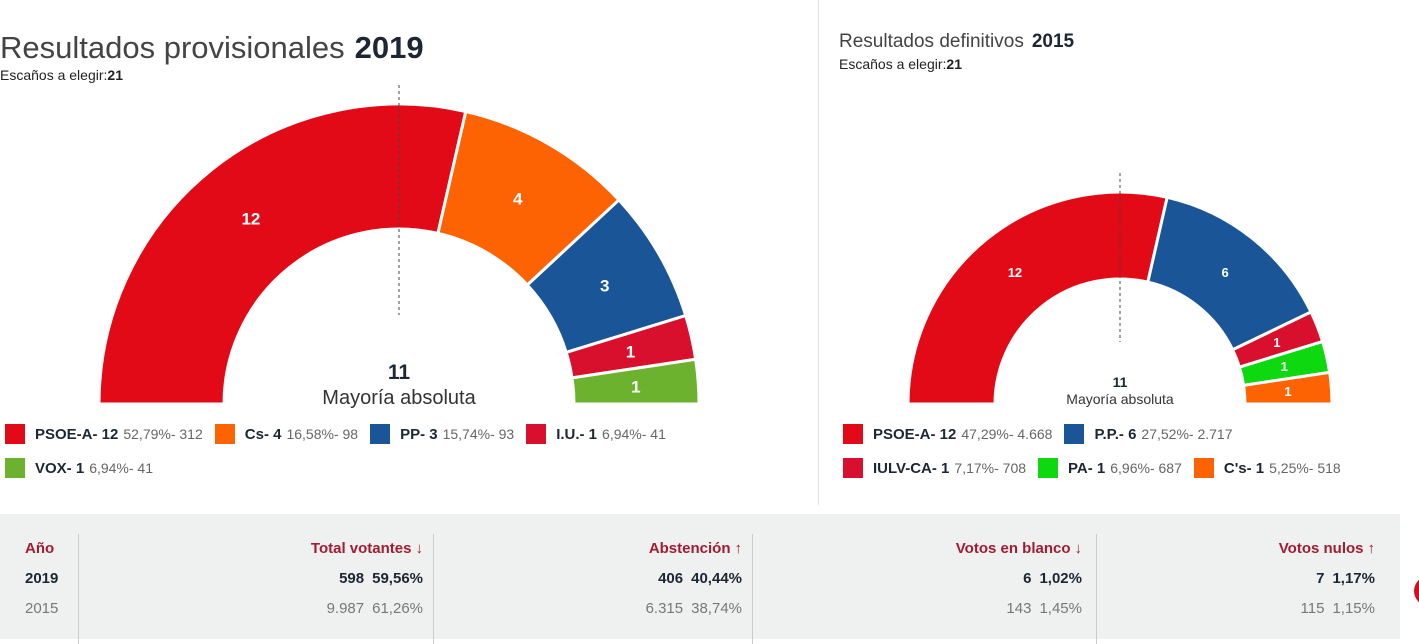 The height and width of the screenshot is (644, 1419). What do you see at coordinates (990, 468) in the screenshot?
I see `legend-percent-votes: 7,17%- 708` at bounding box center [990, 468].